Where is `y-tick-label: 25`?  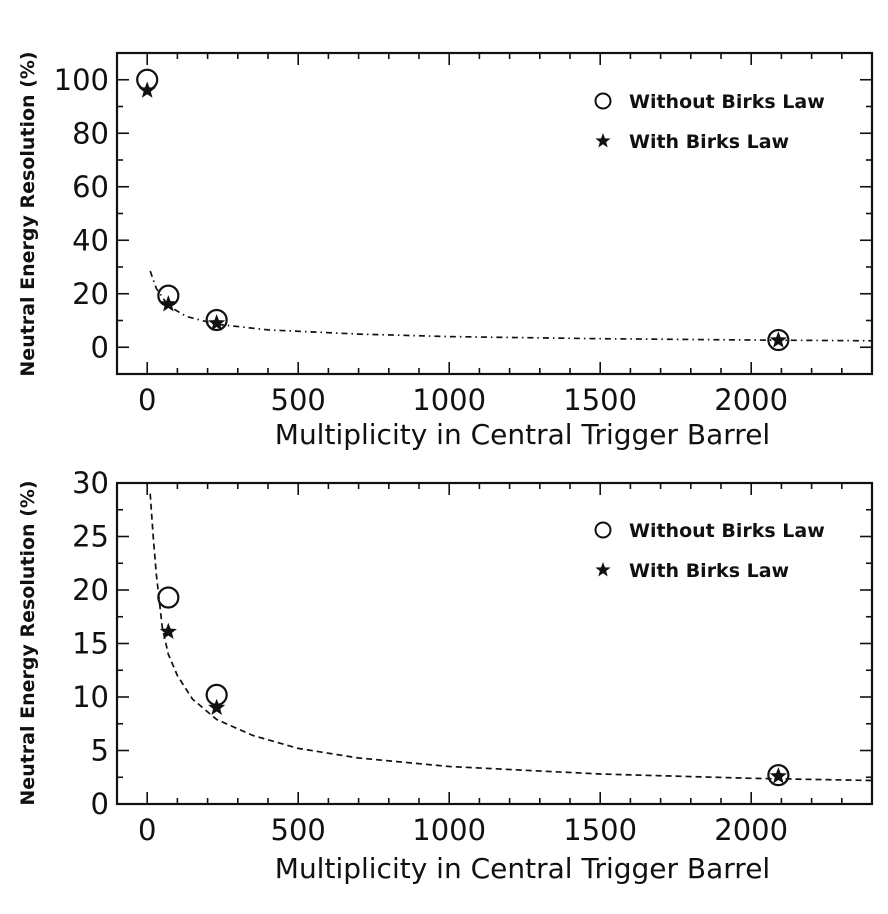
y-tick-label: 25 is located at coordinates (90, 537).